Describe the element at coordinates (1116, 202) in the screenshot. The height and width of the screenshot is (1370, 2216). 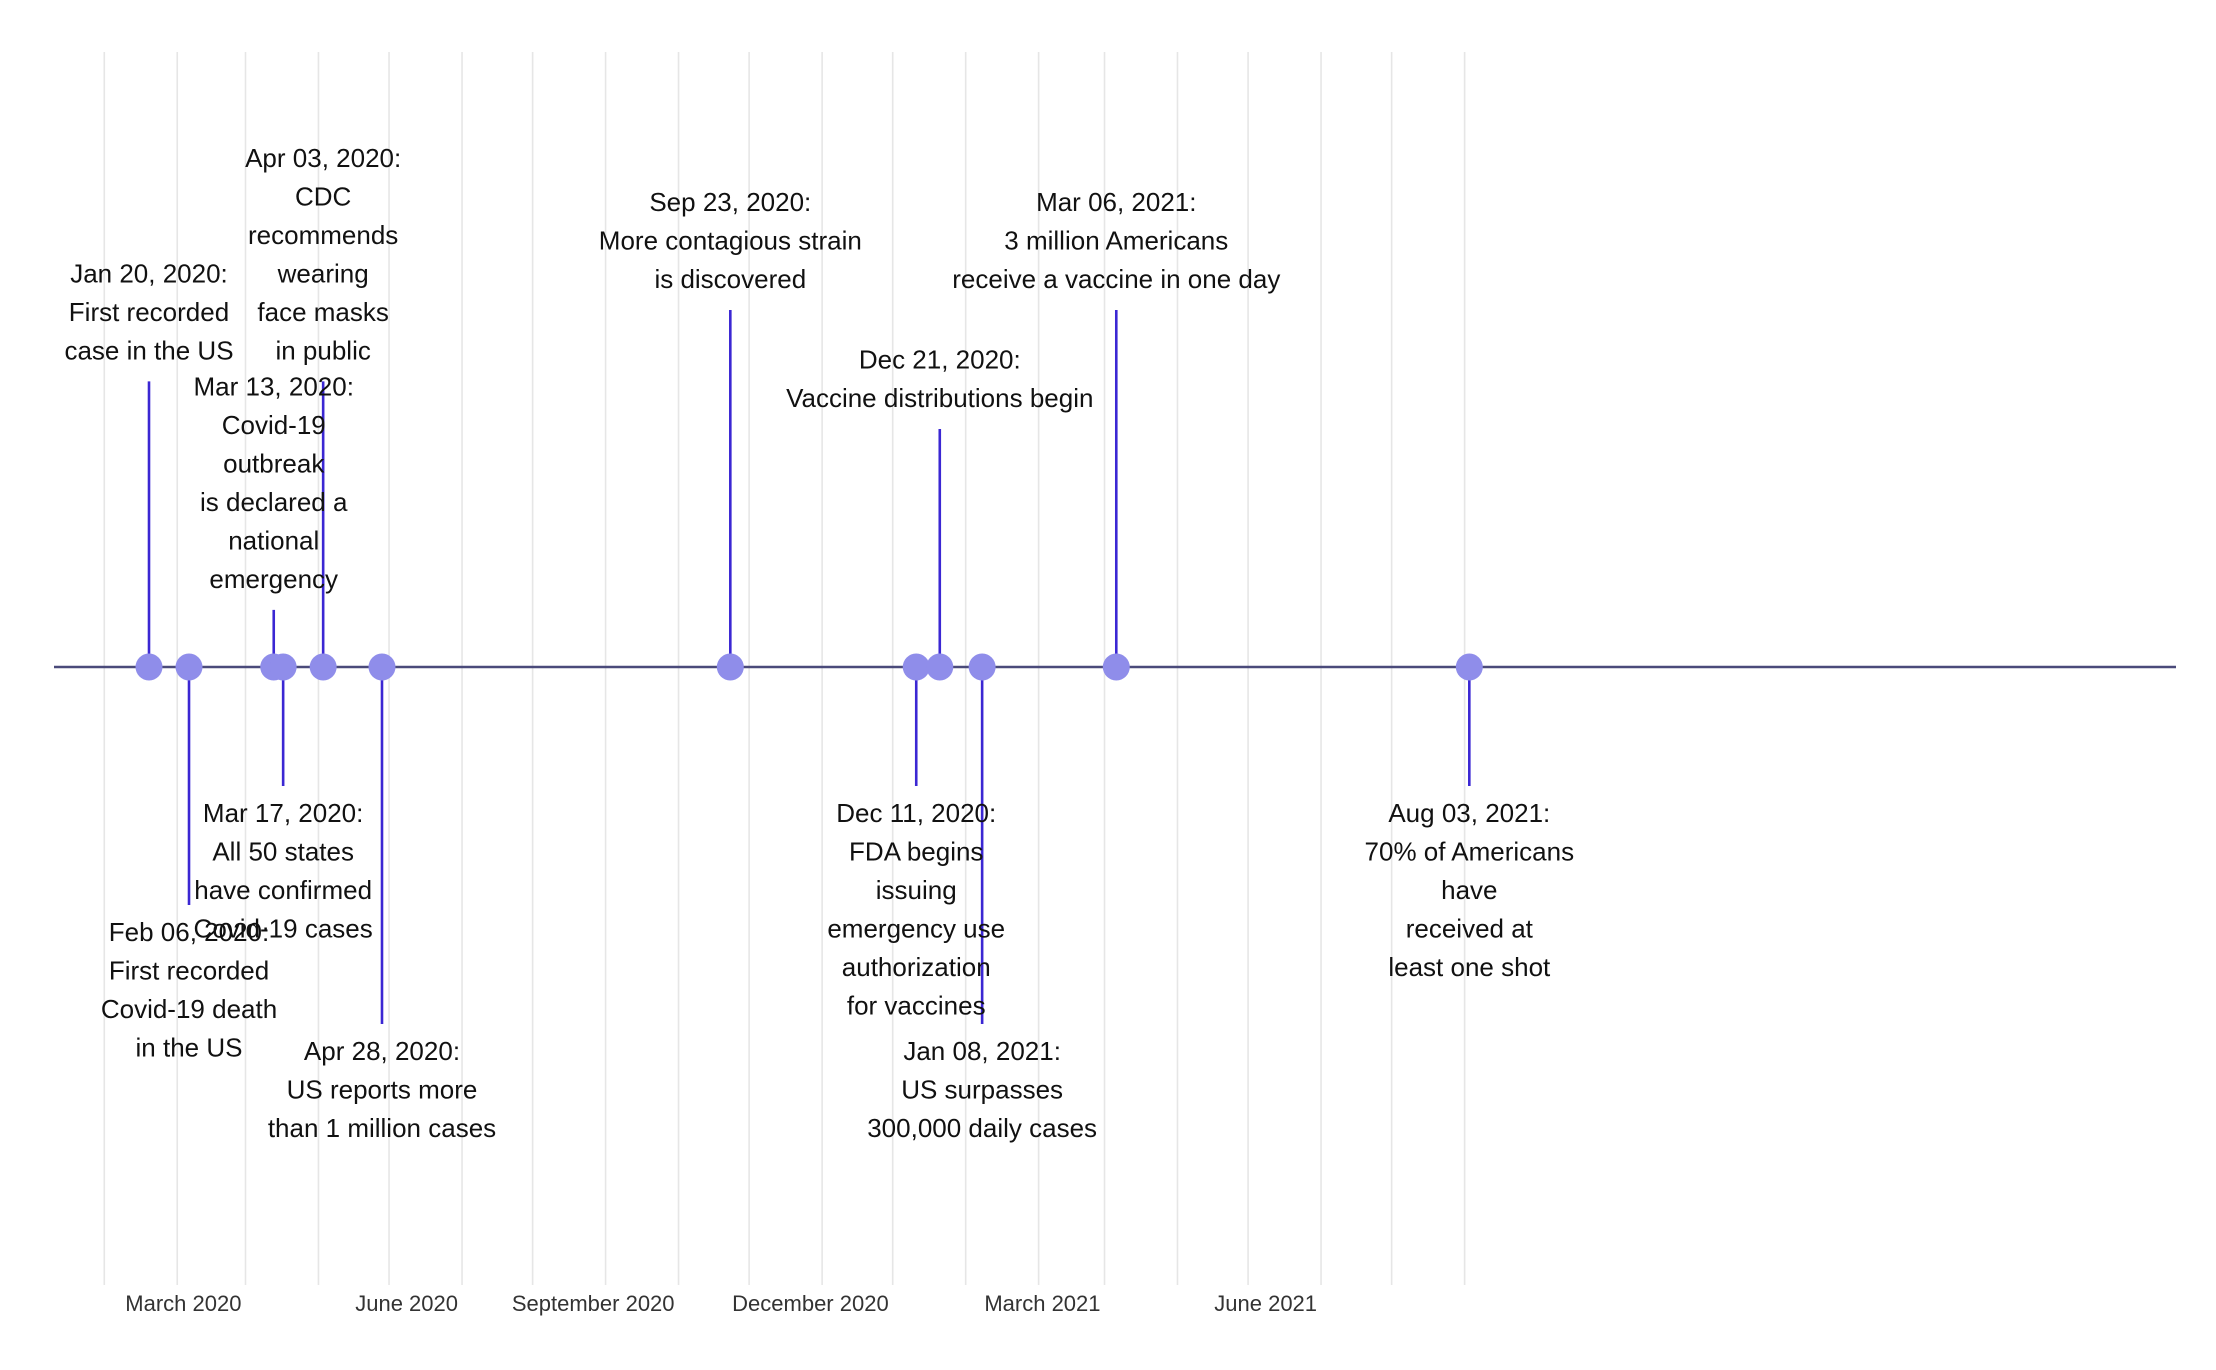
I see `event-date-label: Mar 06, 2021:` at that location.